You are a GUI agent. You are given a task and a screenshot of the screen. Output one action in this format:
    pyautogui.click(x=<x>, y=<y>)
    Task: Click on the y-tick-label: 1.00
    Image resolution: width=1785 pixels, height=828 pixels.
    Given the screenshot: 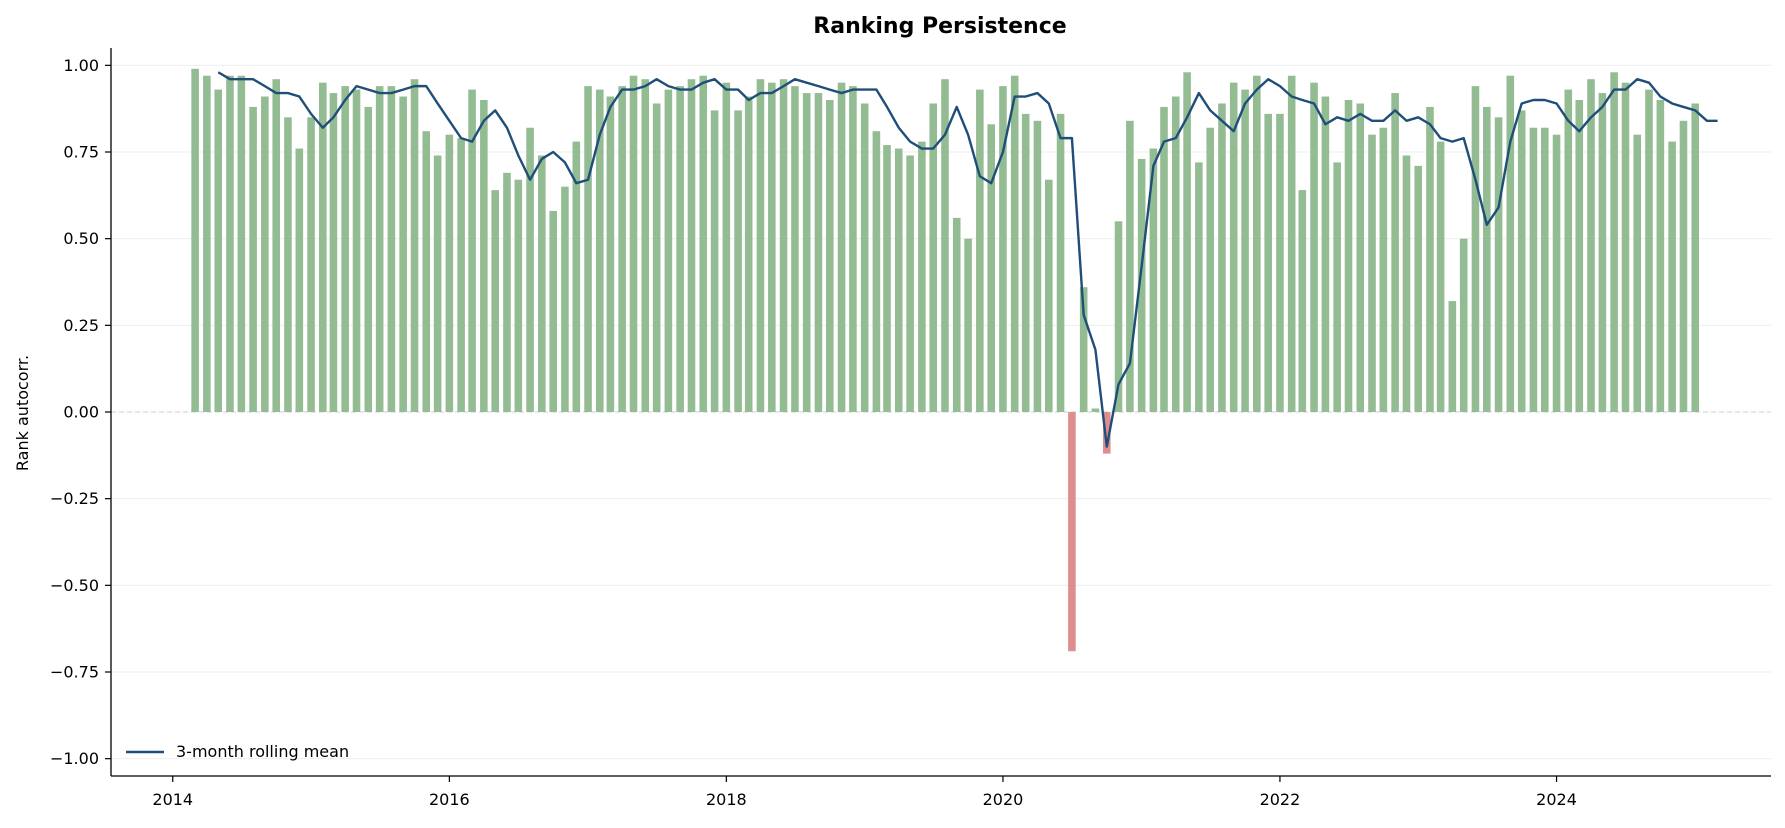 What is the action you would take?
    pyautogui.click(x=81, y=65)
    